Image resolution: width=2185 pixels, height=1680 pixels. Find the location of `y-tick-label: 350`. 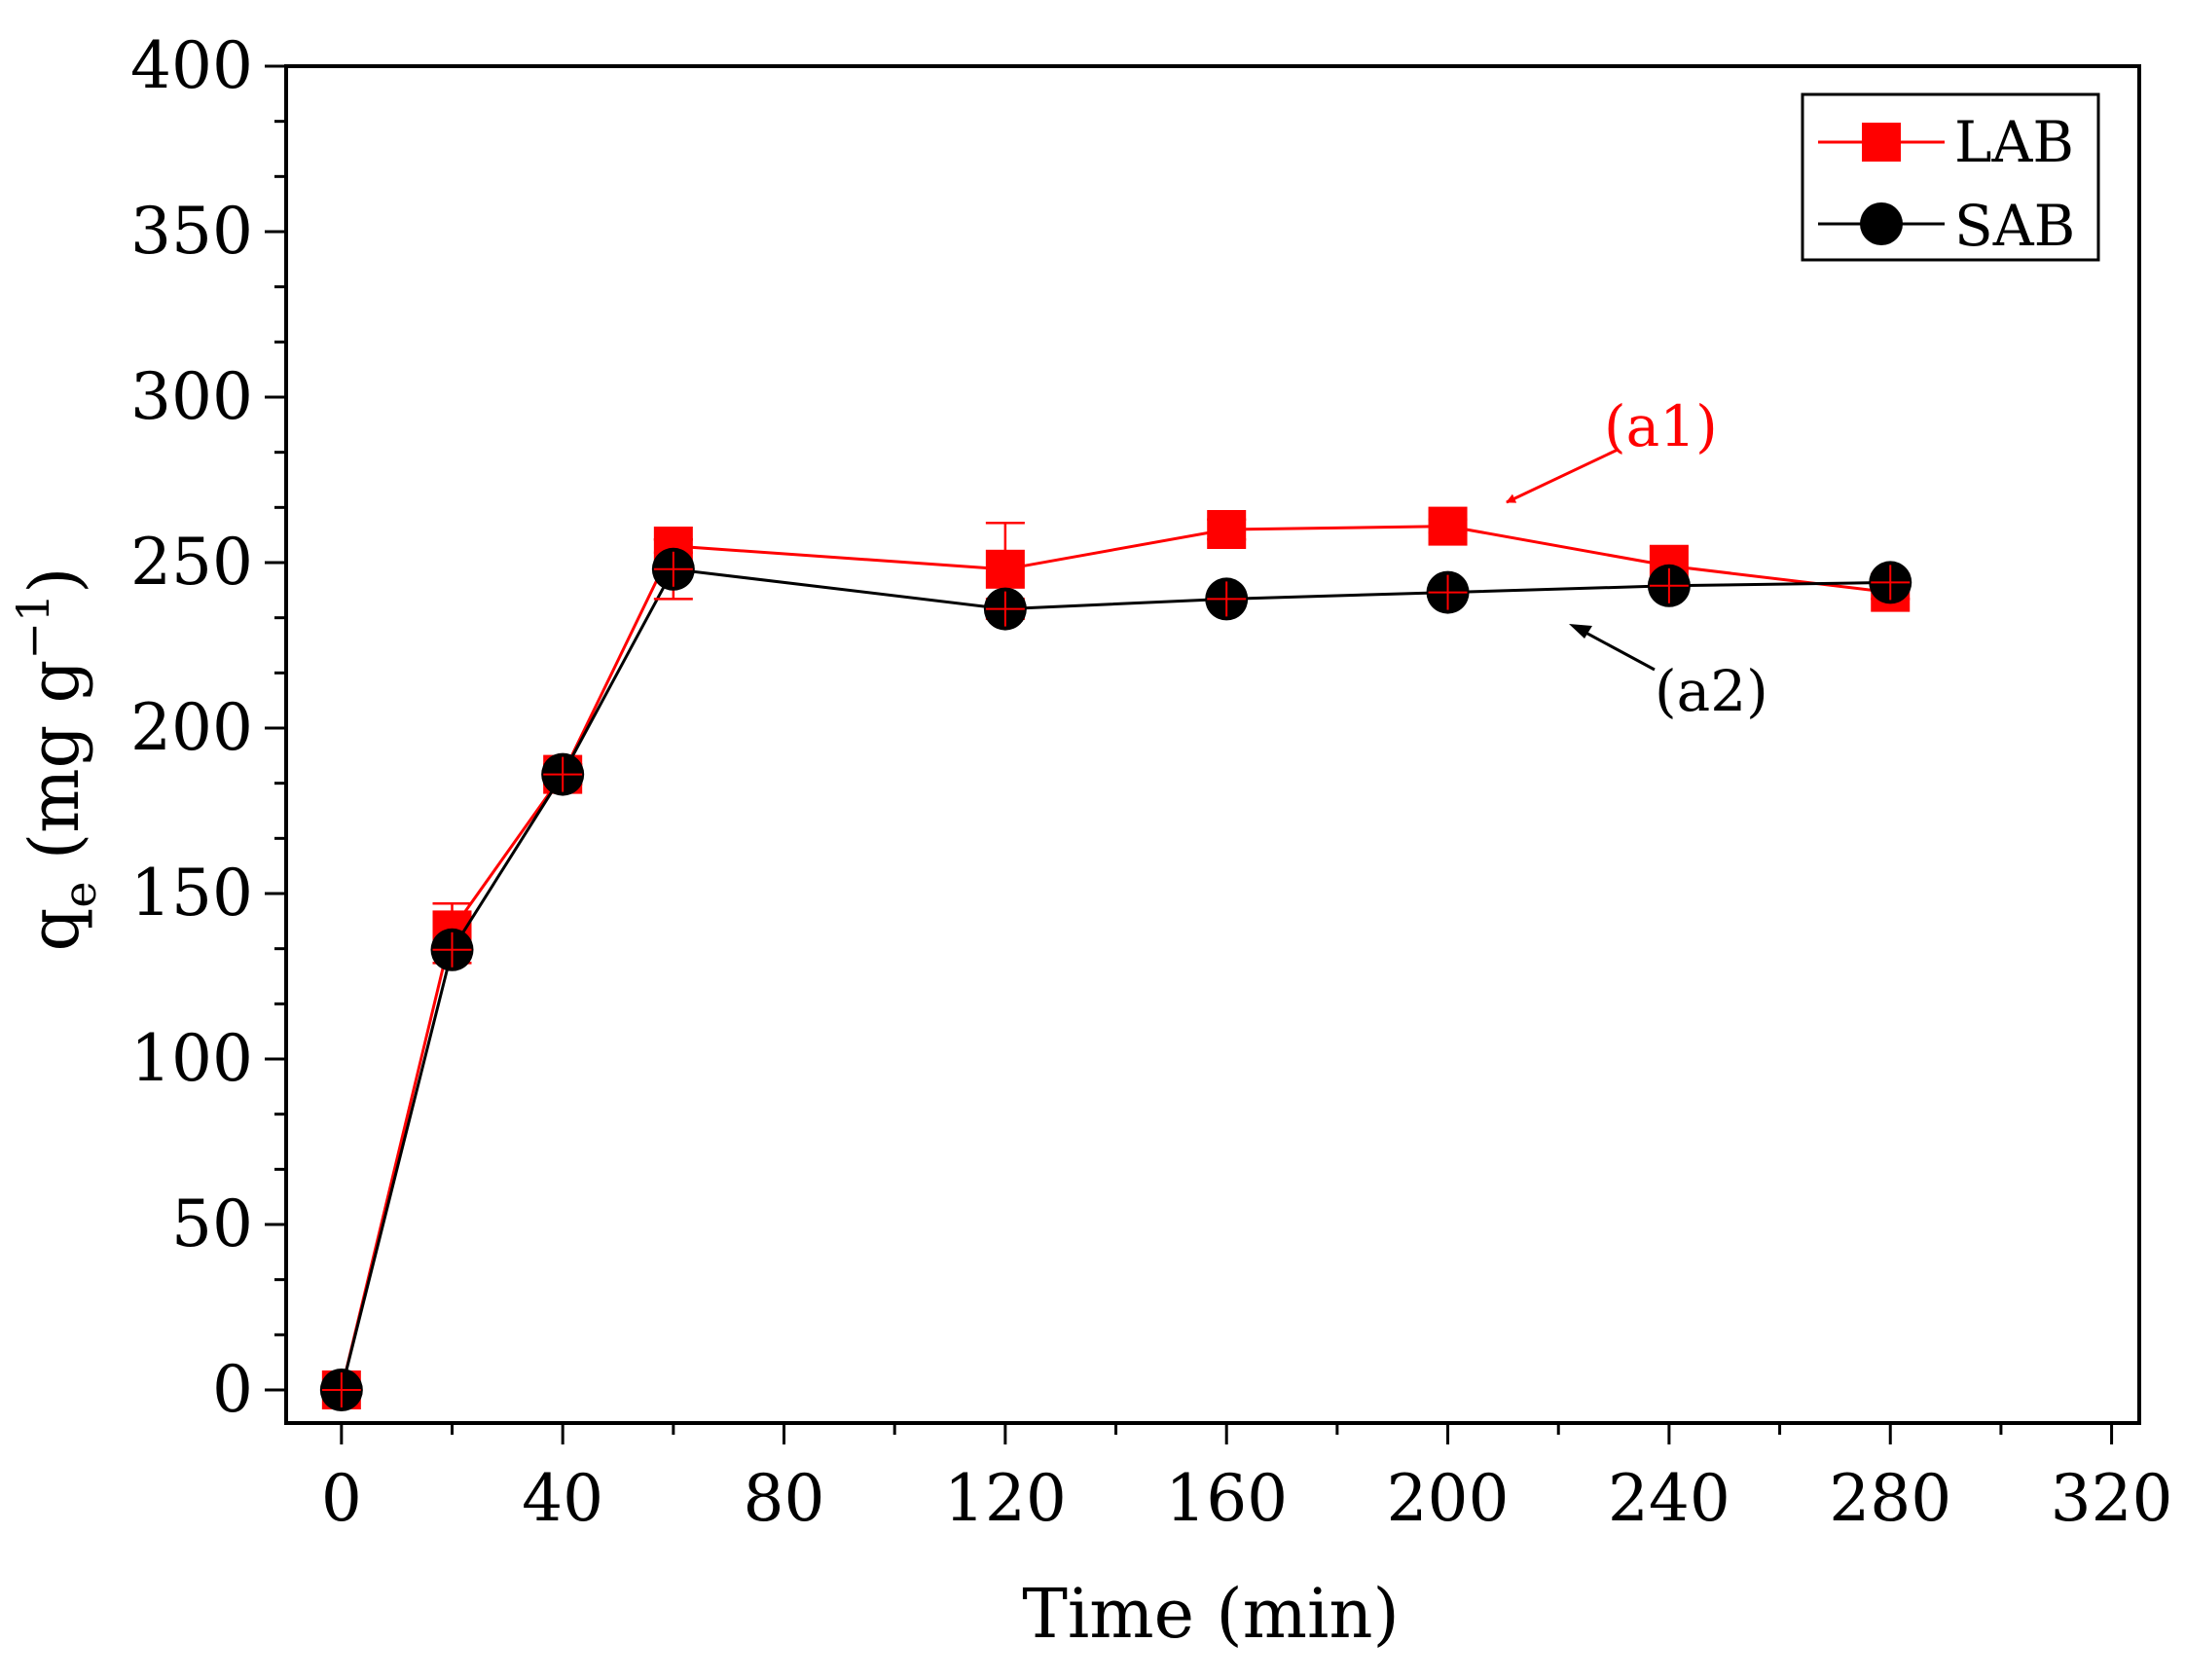

y-tick-label: 350 is located at coordinates (191, 231).